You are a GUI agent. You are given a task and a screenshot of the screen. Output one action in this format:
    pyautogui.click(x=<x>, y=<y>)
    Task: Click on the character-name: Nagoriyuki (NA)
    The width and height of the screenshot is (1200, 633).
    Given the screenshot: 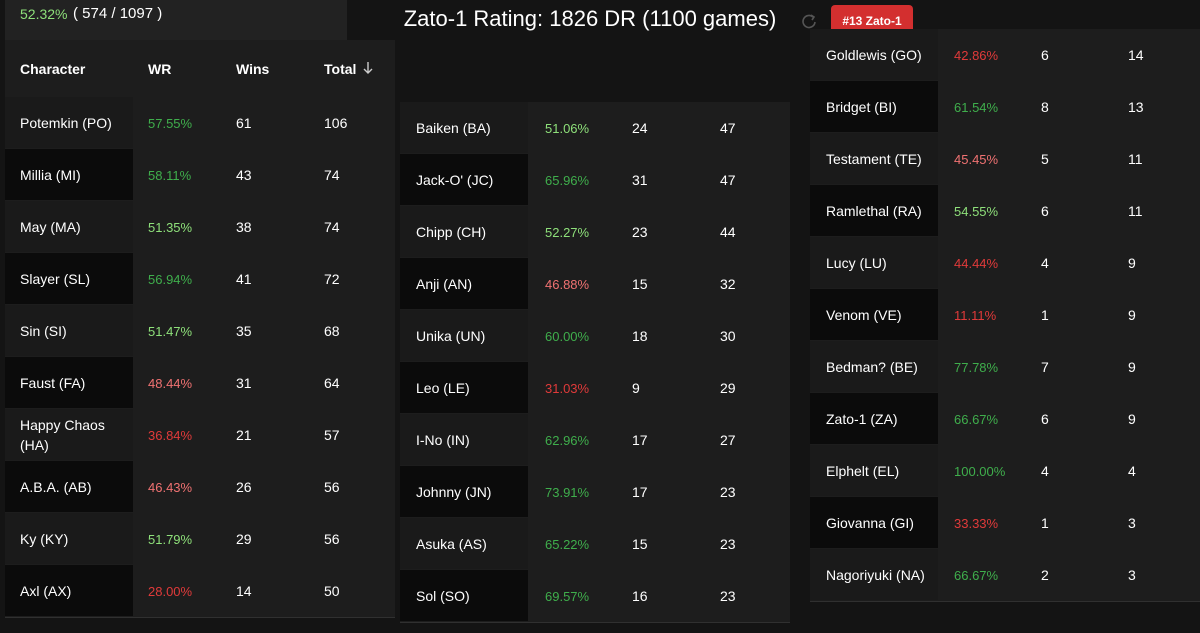 What is the action you would take?
    pyautogui.click(x=875, y=575)
    